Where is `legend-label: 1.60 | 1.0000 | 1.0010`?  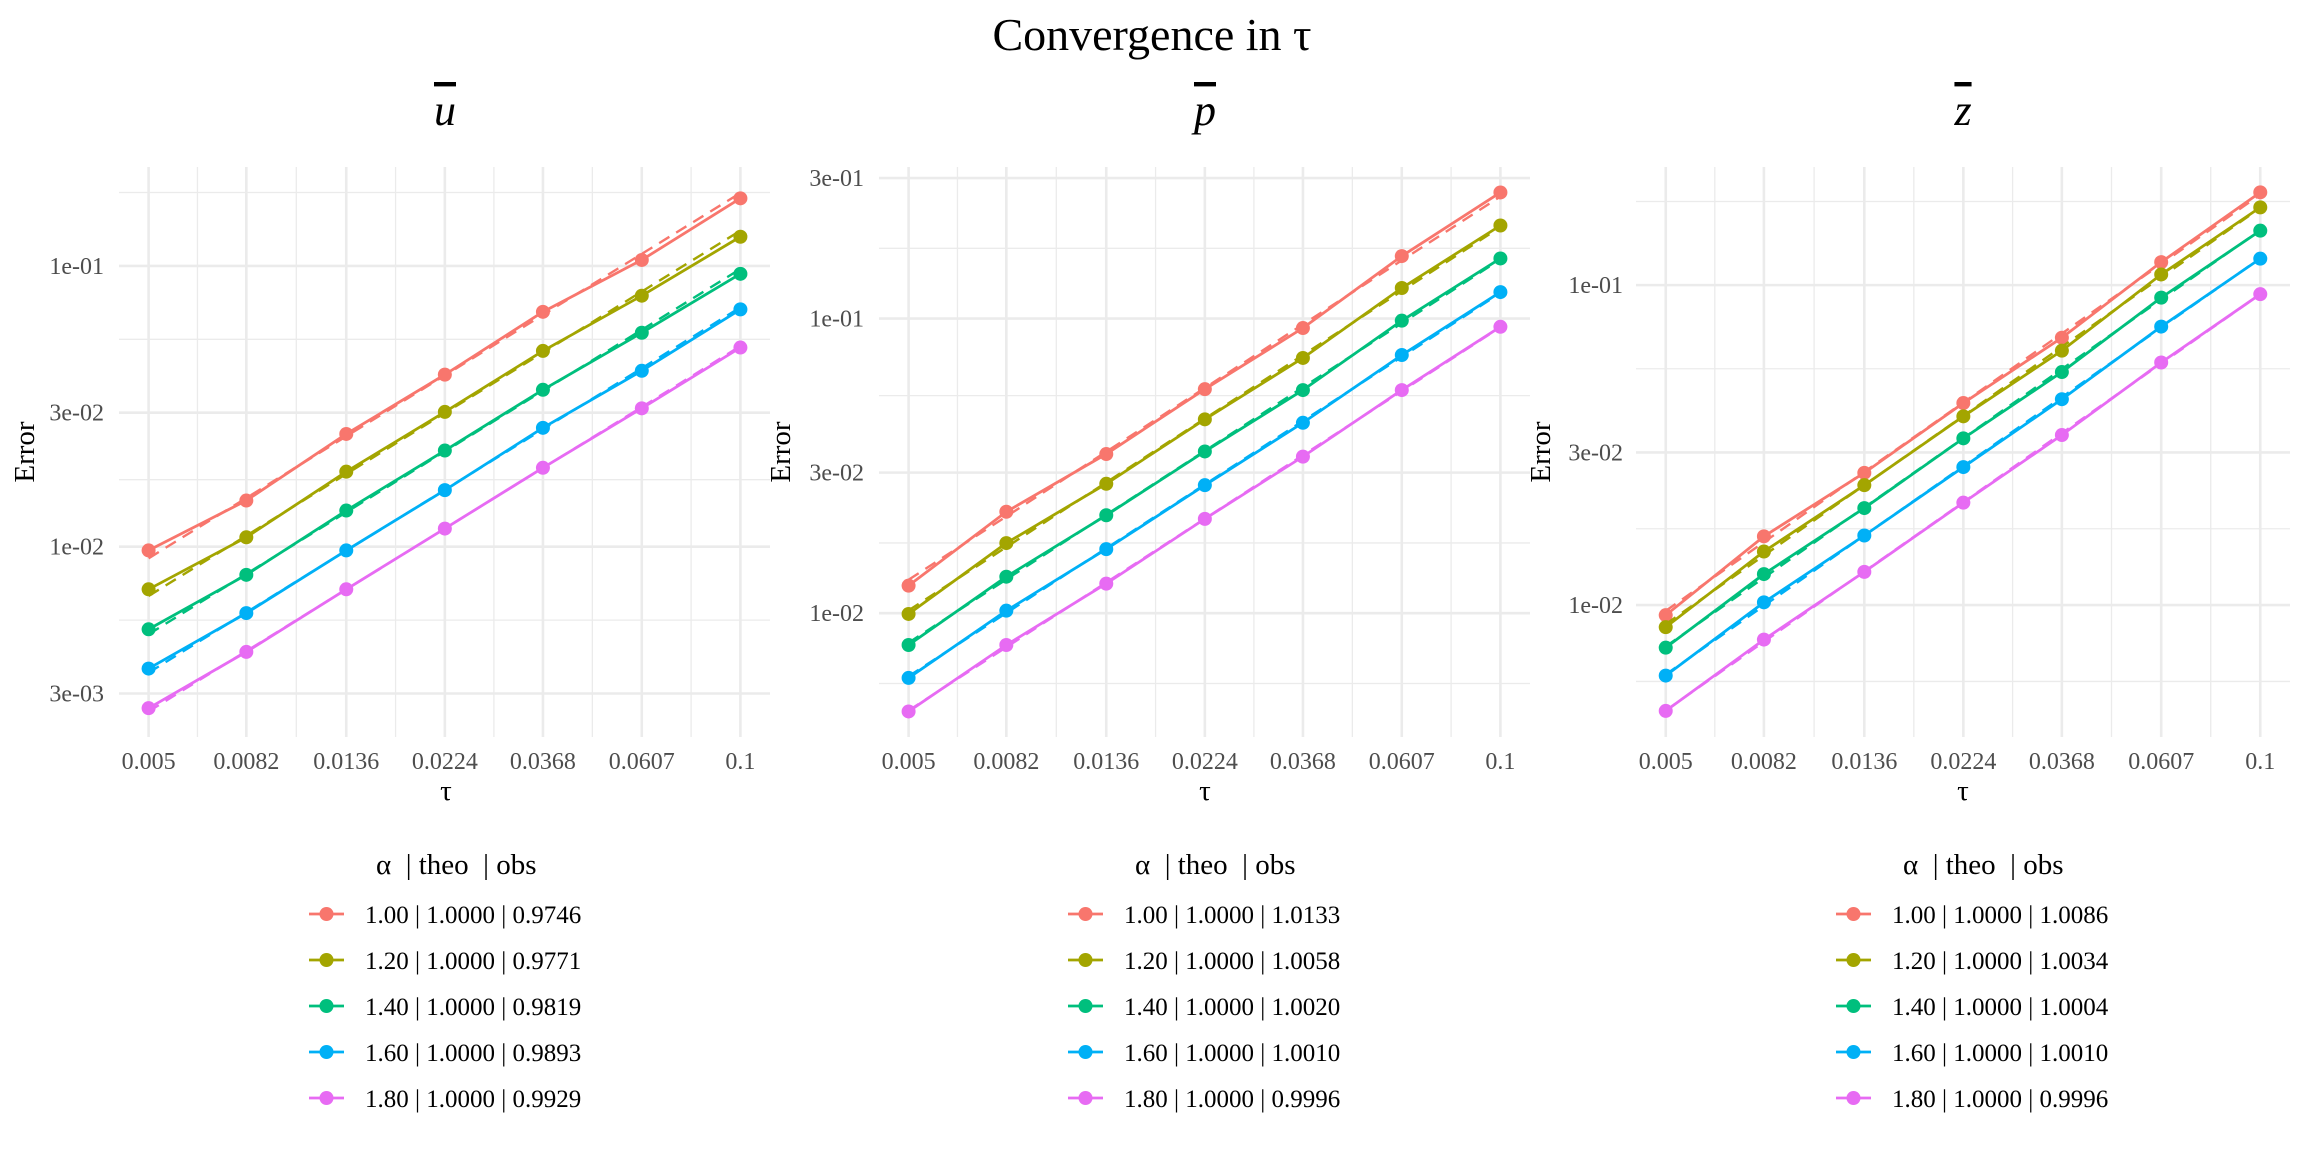 legend-label: 1.60 | 1.0000 | 1.0010 is located at coordinates (1232, 1053).